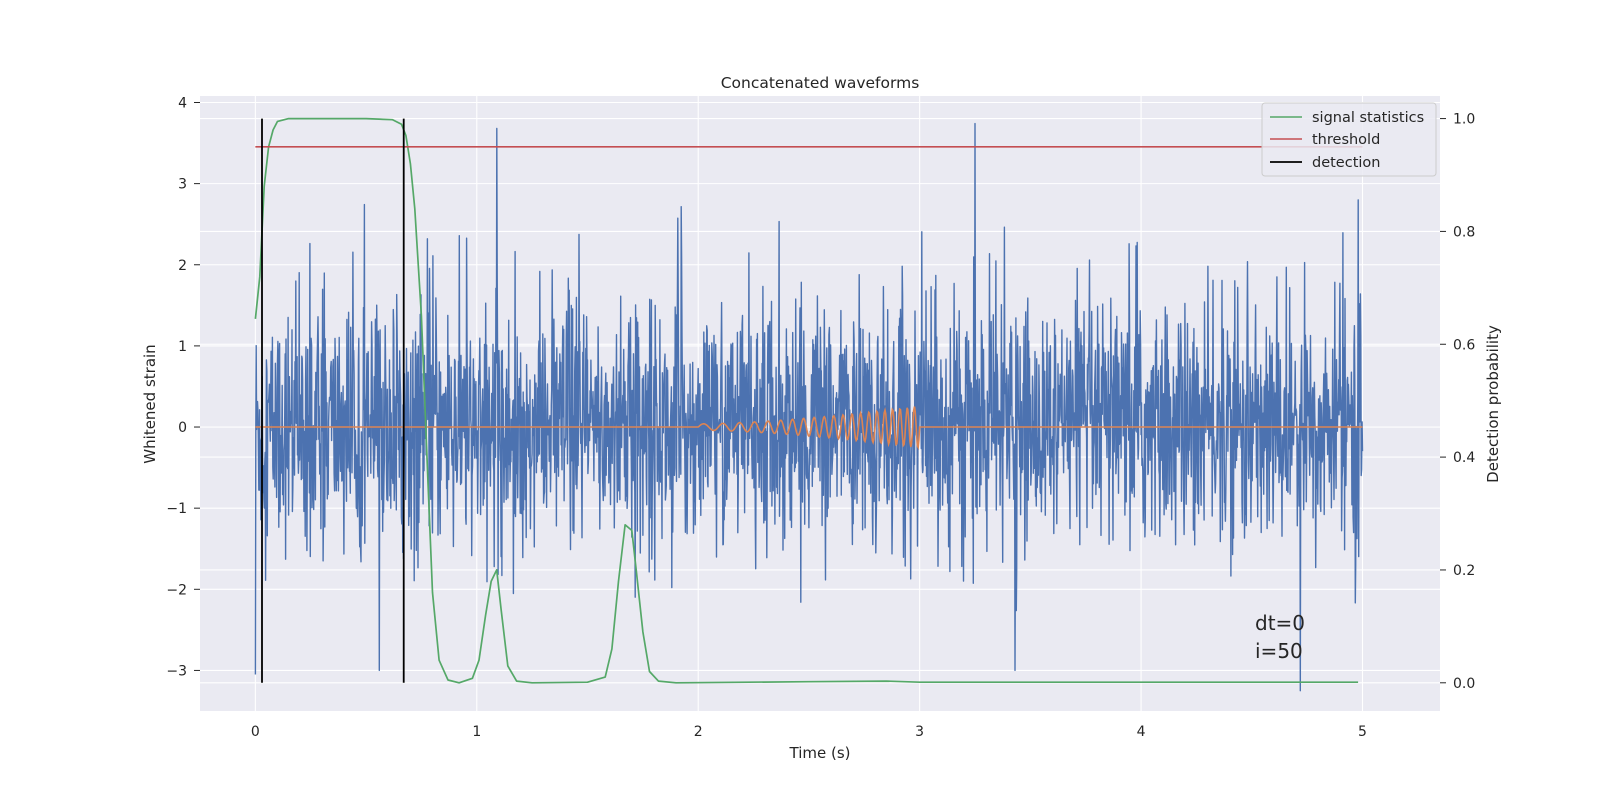 The height and width of the screenshot is (800, 1600). What do you see at coordinates (333, 400) in the screenshot?
I see `detection-lines` at bounding box center [333, 400].